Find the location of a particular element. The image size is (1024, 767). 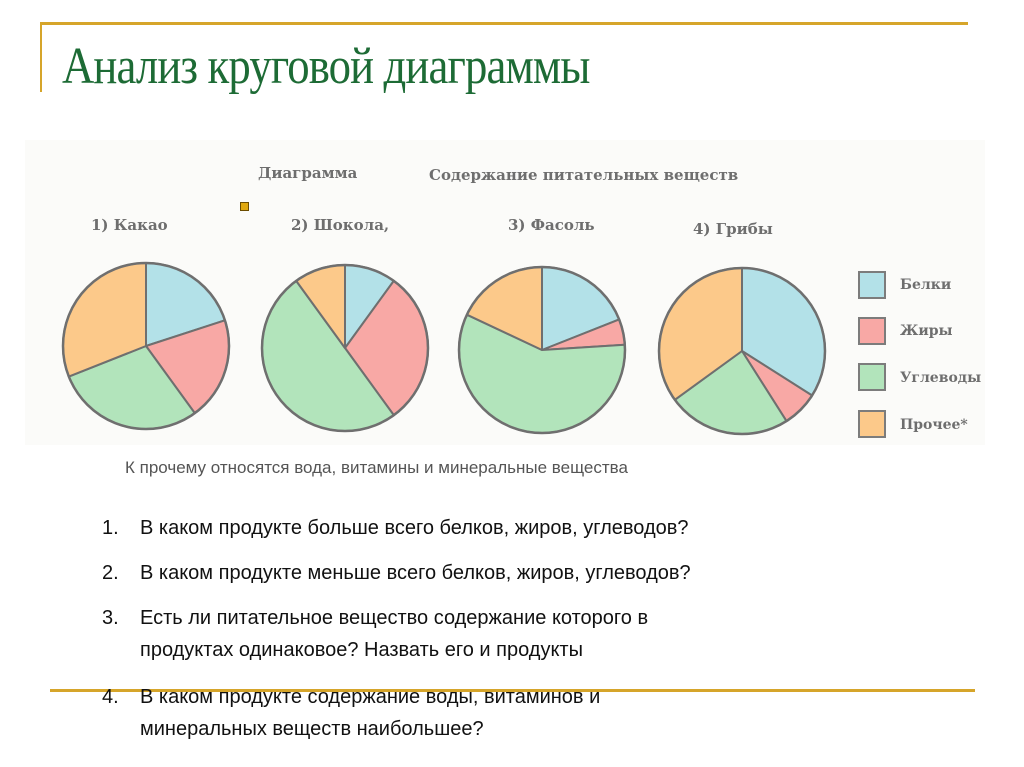

legend-label-other: Прочее* is located at coordinates (934, 425).